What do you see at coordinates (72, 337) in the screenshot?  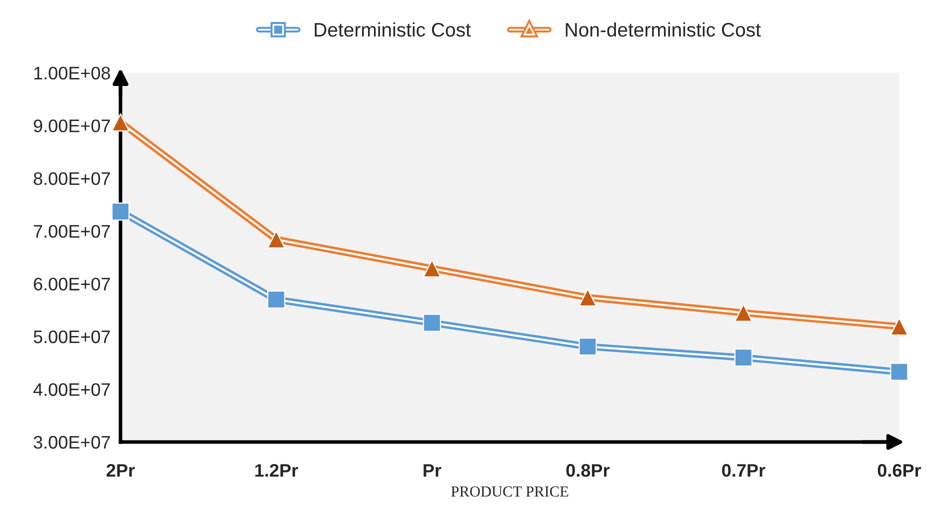 I see `y-tick-label: 5.00E+07` at bounding box center [72, 337].